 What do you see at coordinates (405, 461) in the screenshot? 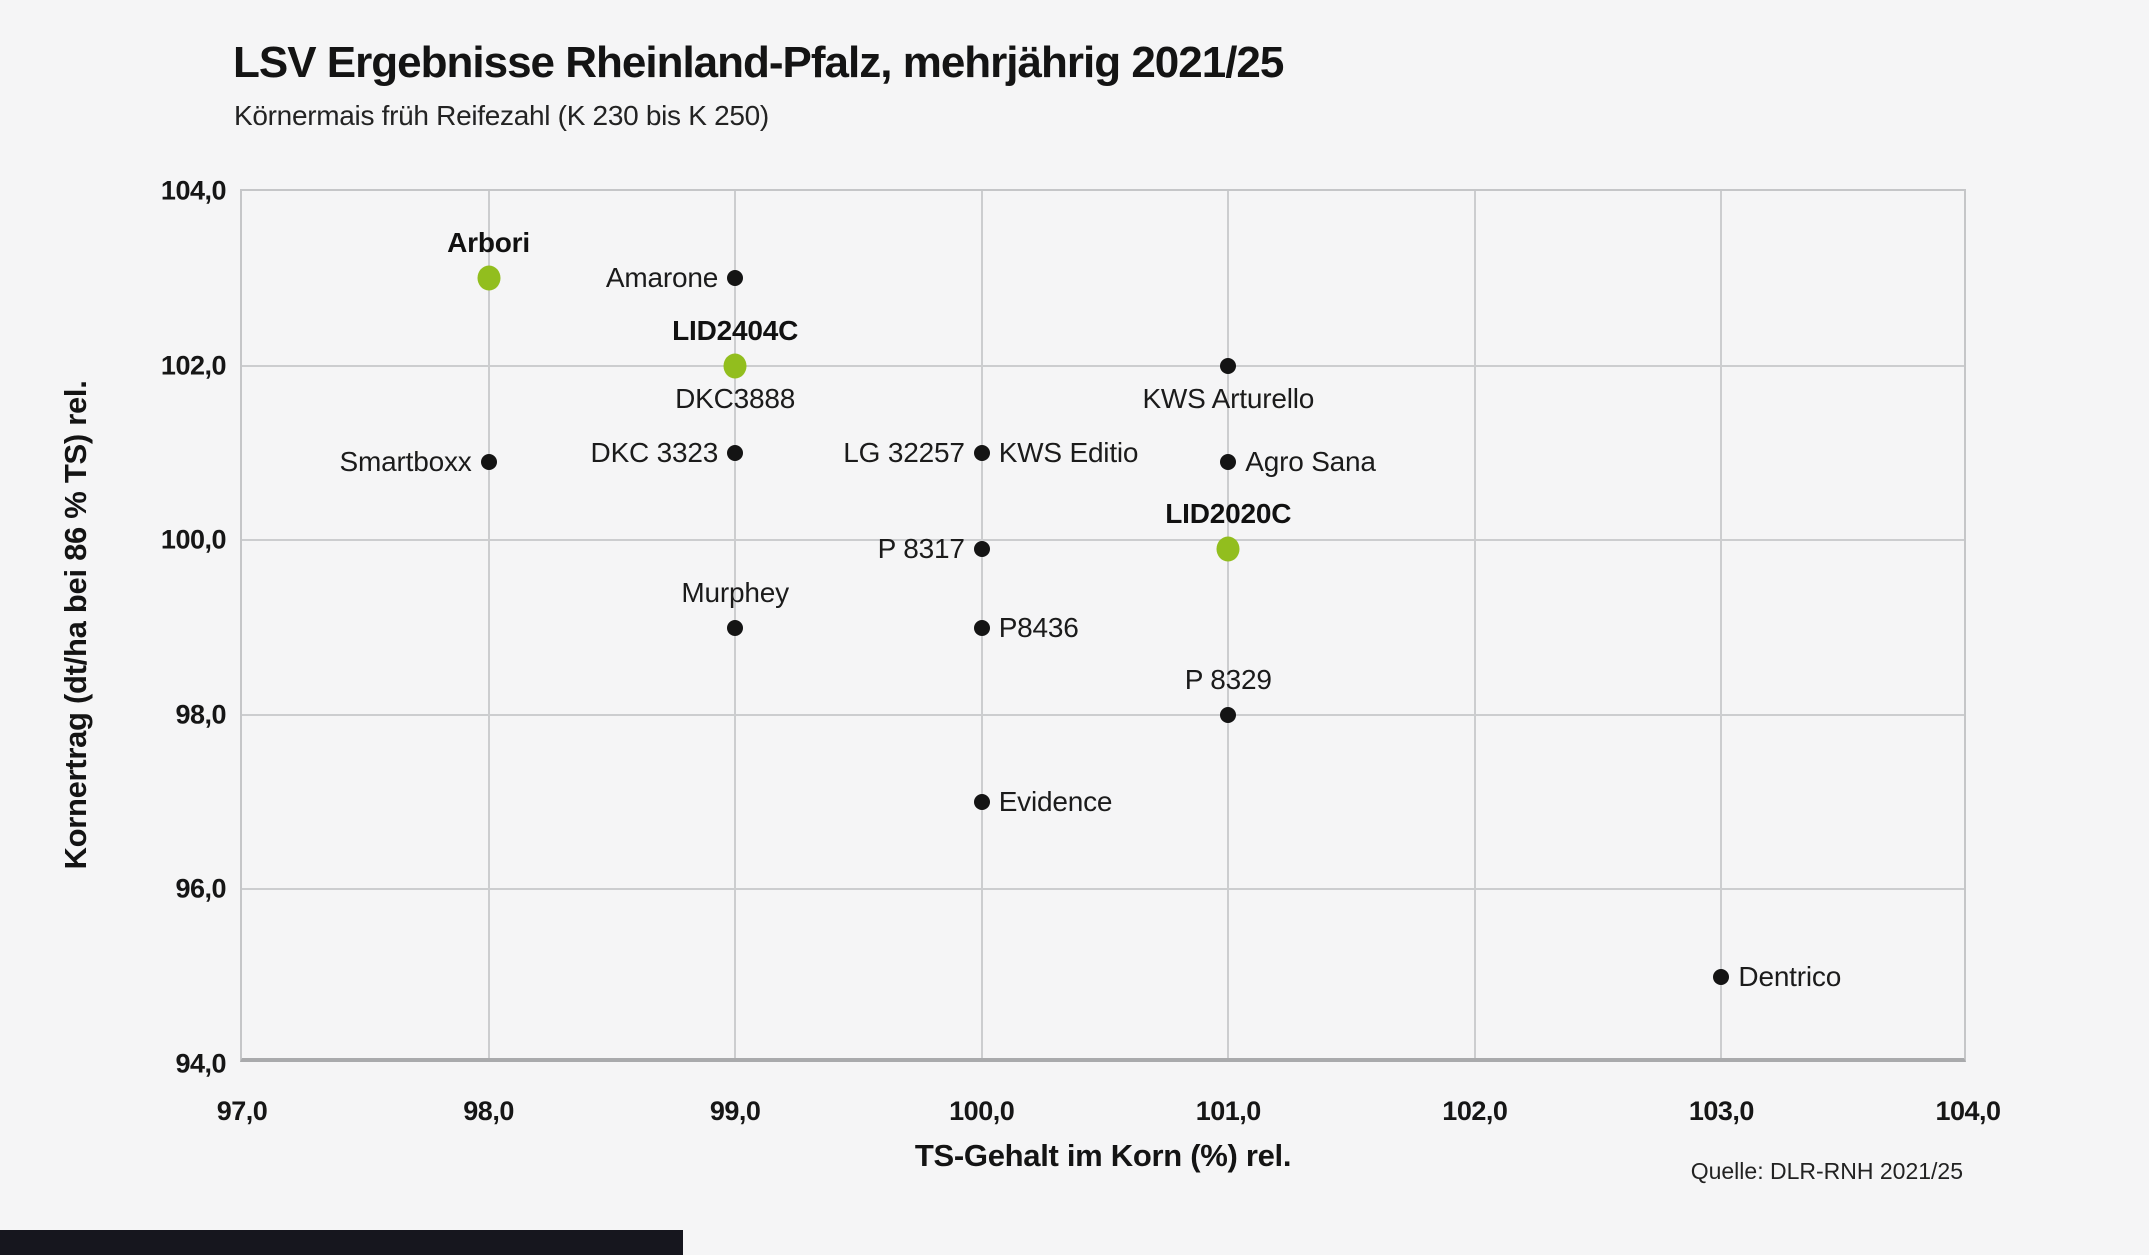
I see `point-label: Smartboxx` at bounding box center [405, 461].